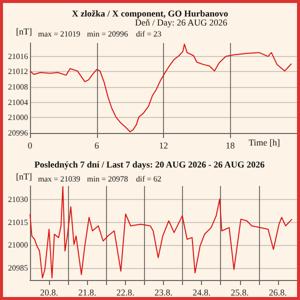 The width and height of the screenshot is (300, 300). Describe the element at coordinates (30, 145) in the screenshot. I see `x-tick-label: 0` at that location.